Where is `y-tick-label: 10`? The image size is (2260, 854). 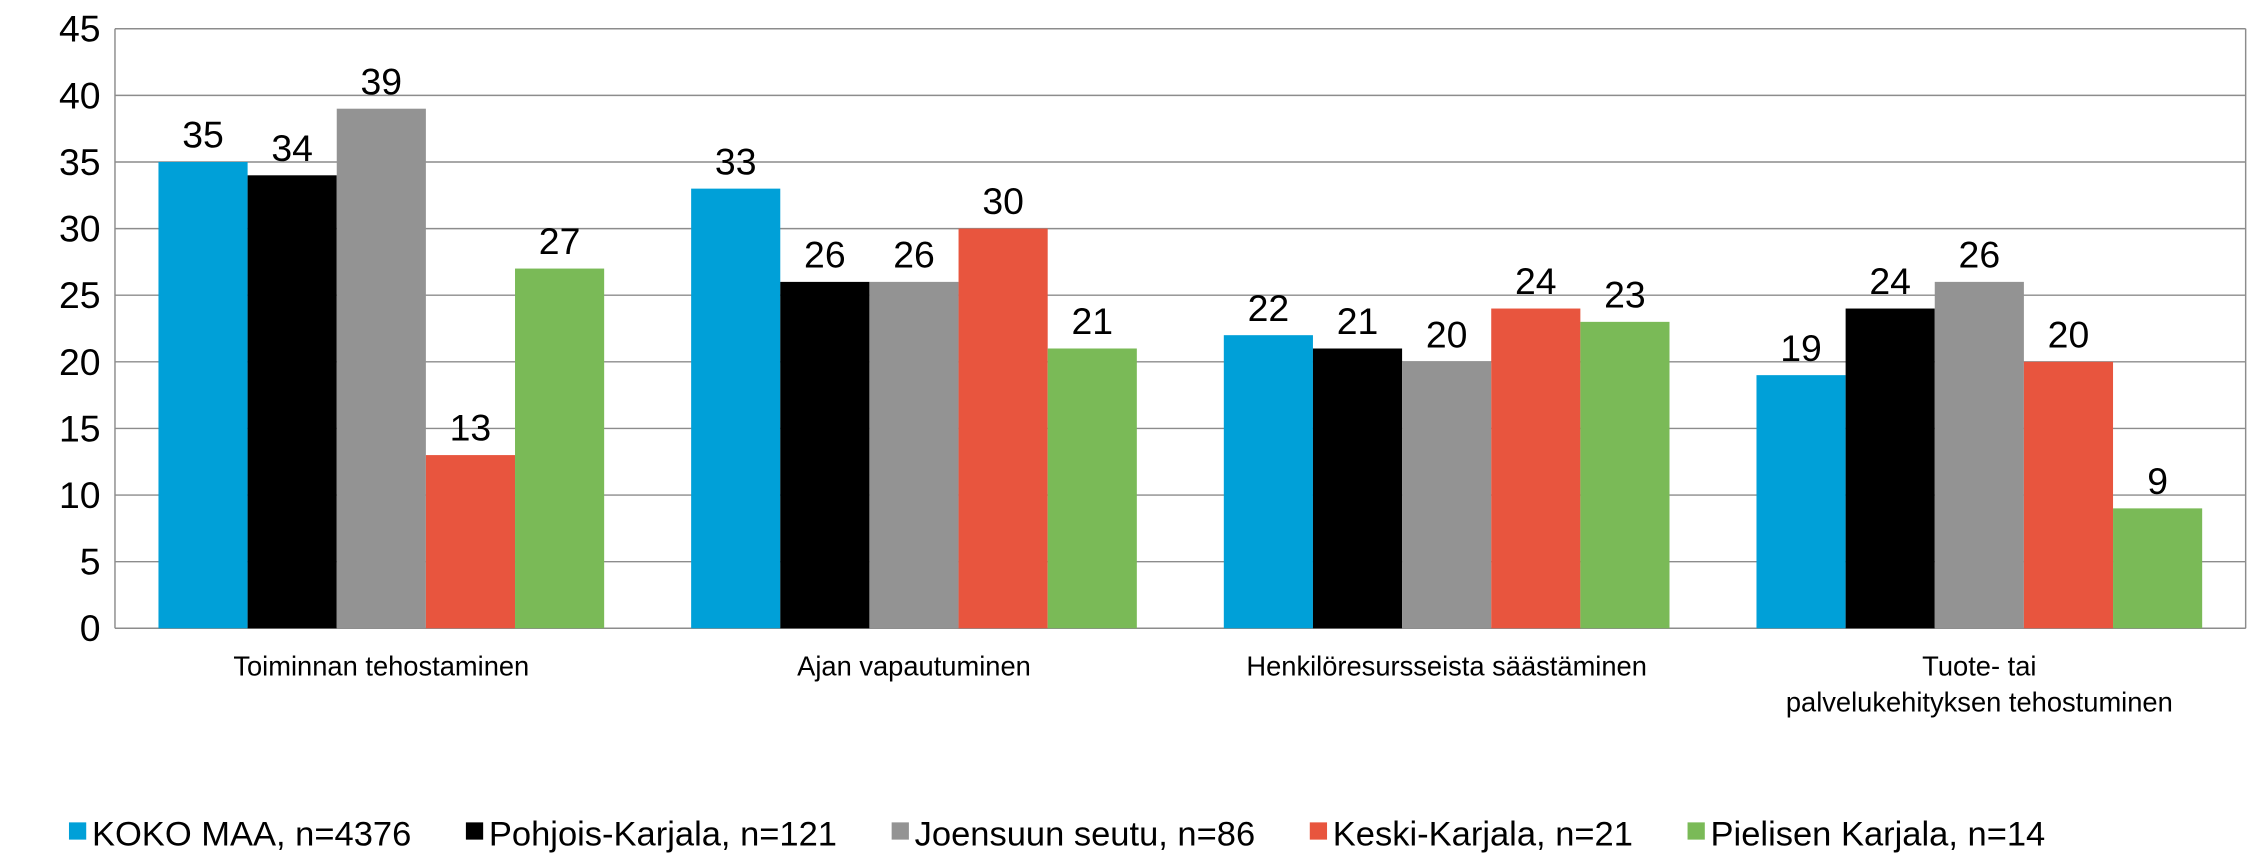
y-tick-label: 10 is located at coordinates (80, 495).